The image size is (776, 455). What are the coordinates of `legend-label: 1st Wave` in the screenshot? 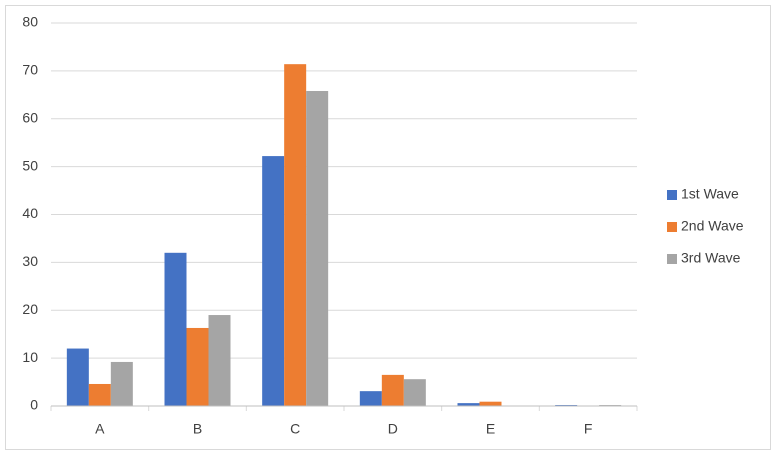 It's located at (710, 194).